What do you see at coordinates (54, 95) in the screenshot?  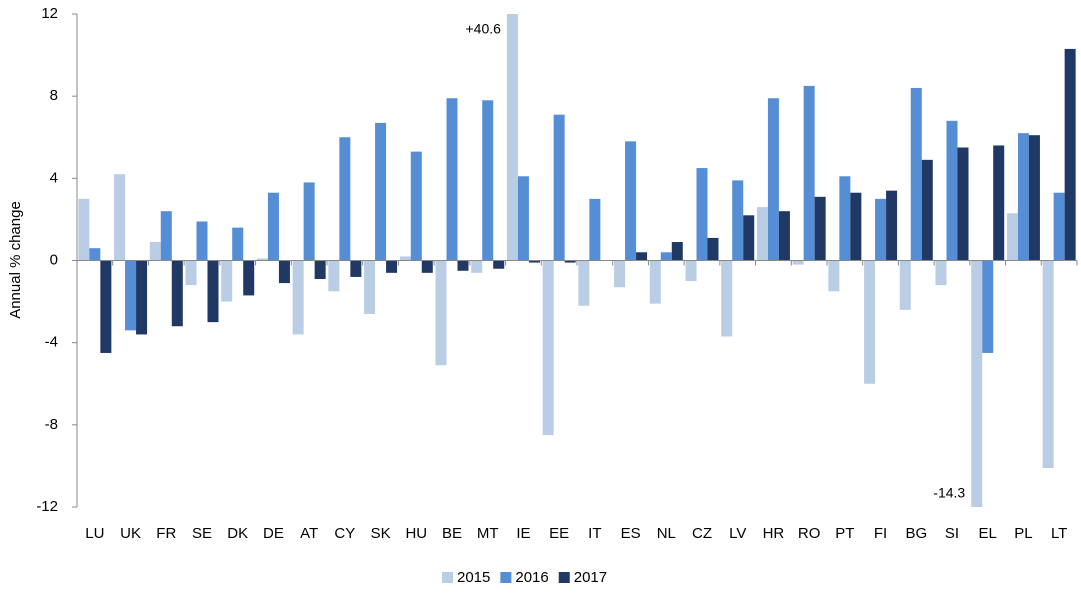 I see `y-tick-label: 8` at bounding box center [54, 95].